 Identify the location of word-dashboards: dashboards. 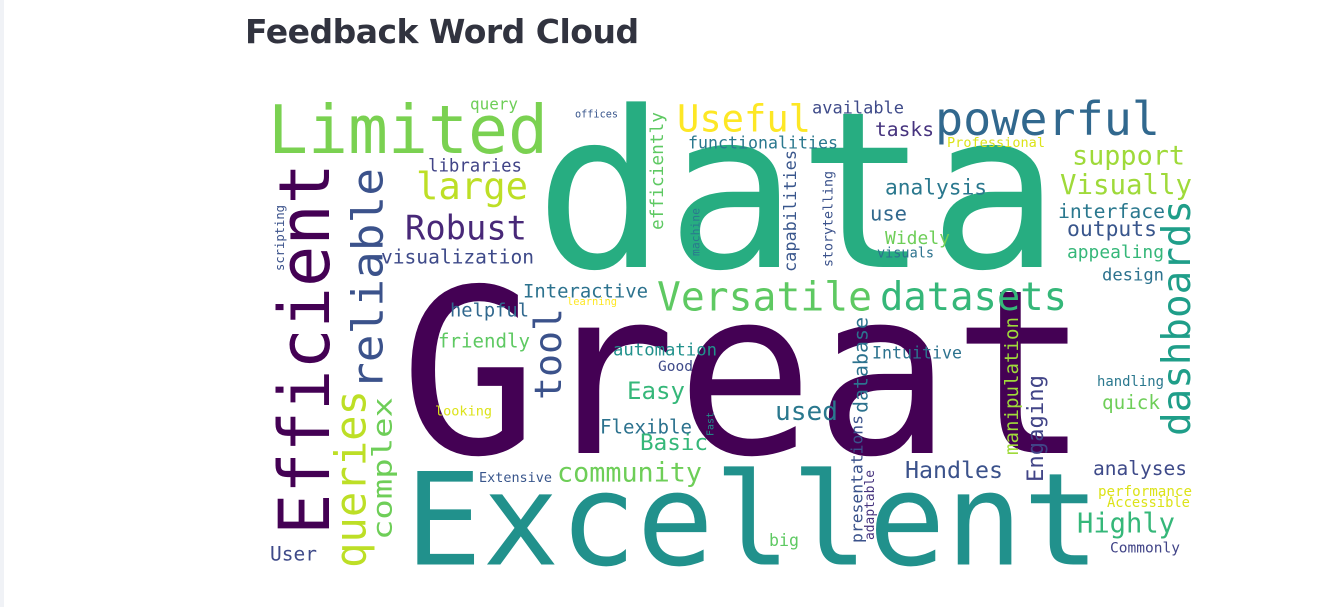
(1177, 318).